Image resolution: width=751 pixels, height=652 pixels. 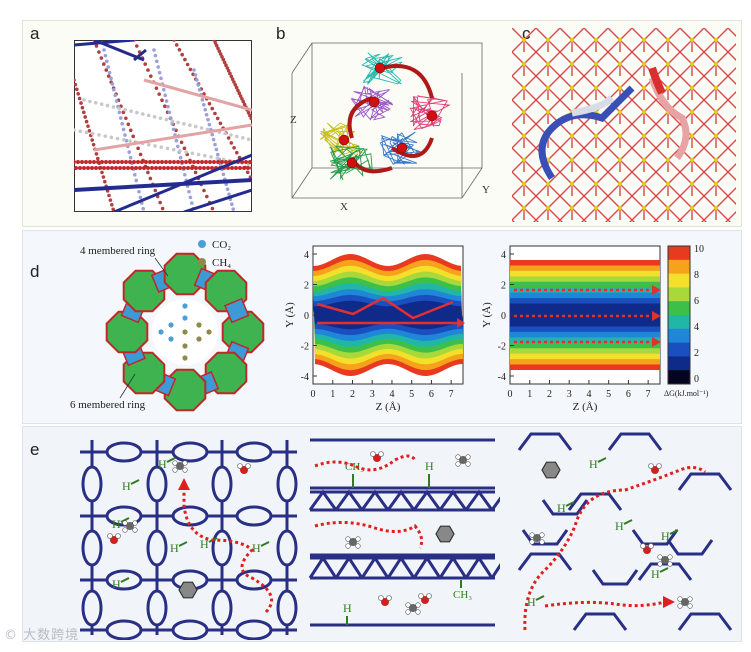 I want to click on watermark: © 大数跨境, so click(x=42, y=635).